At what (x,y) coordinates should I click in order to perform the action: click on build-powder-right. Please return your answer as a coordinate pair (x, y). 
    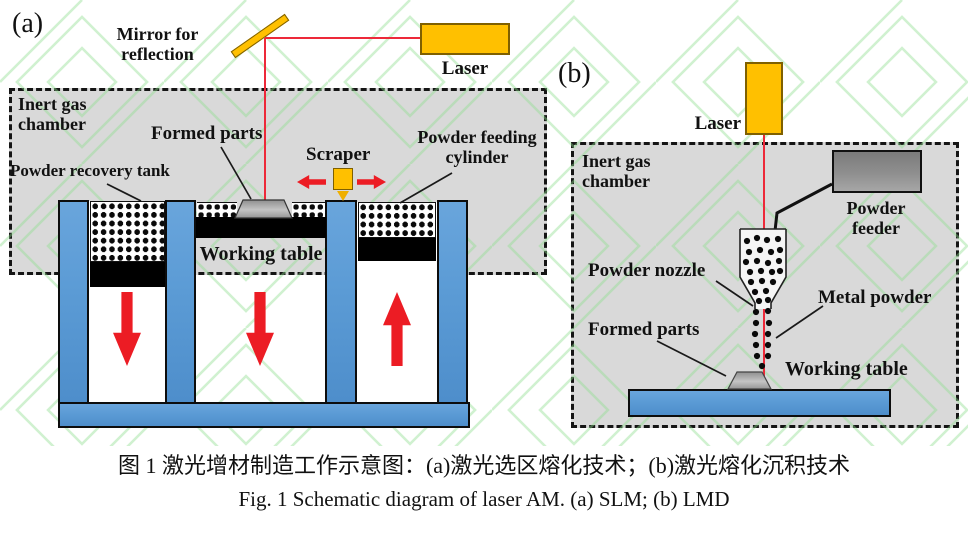
    Looking at the image, I should click on (308, 209).